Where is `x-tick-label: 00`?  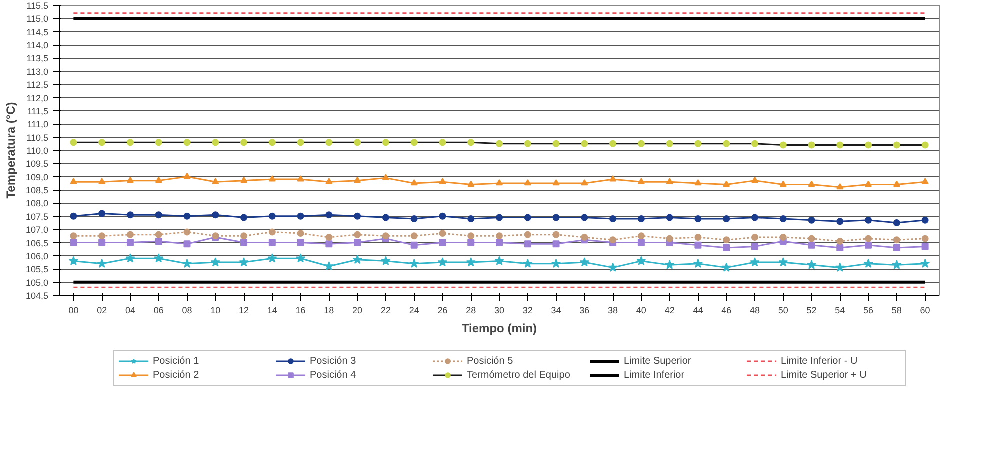
x-tick-label: 00 is located at coordinates (73, 311).